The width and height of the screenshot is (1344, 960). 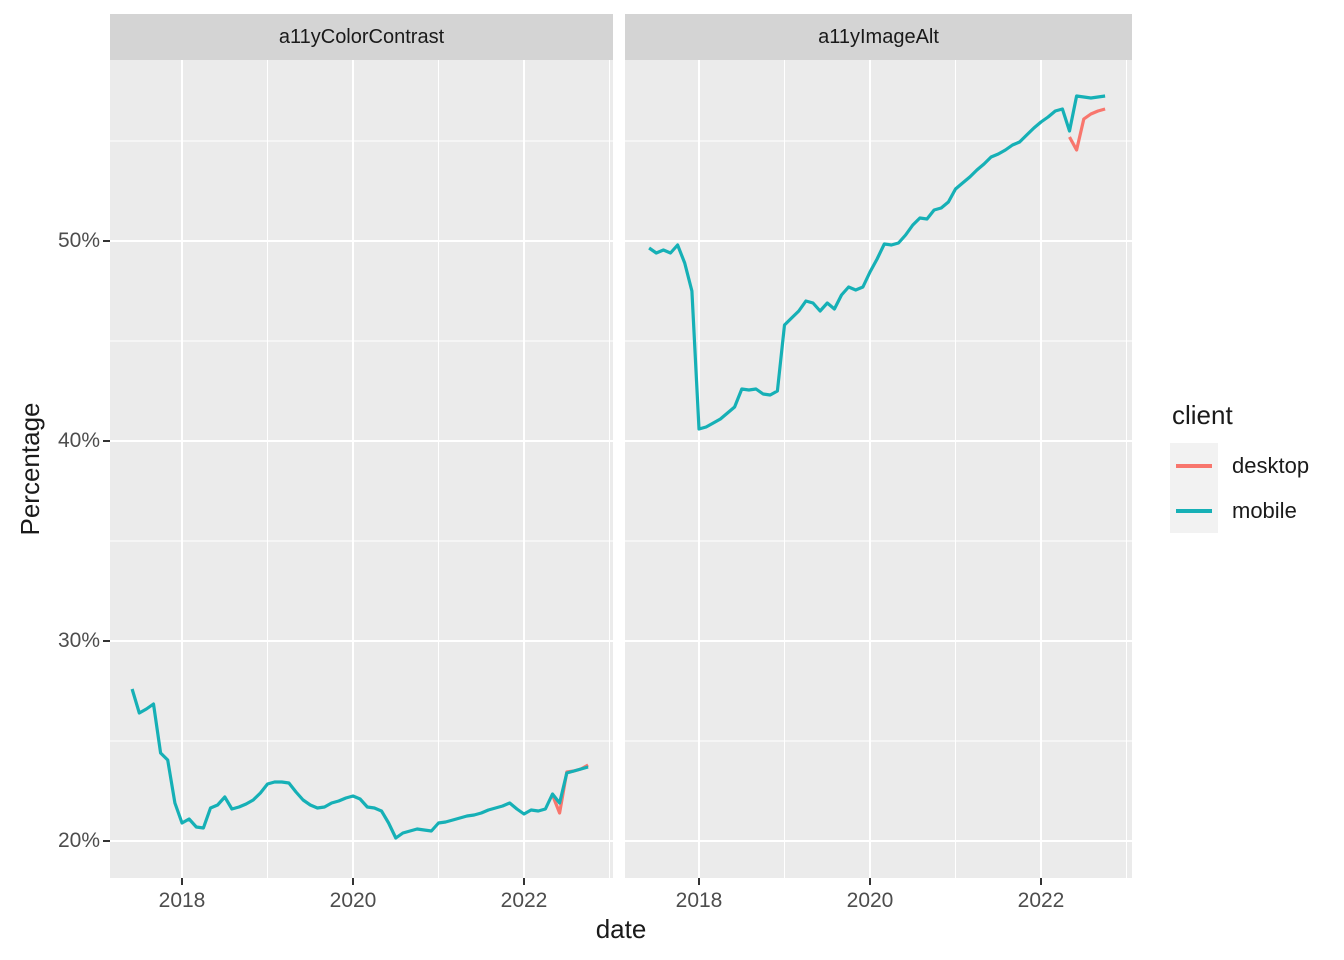 I want to click on a11yColorContrast-mobile-line, so click(x=359, y=764).